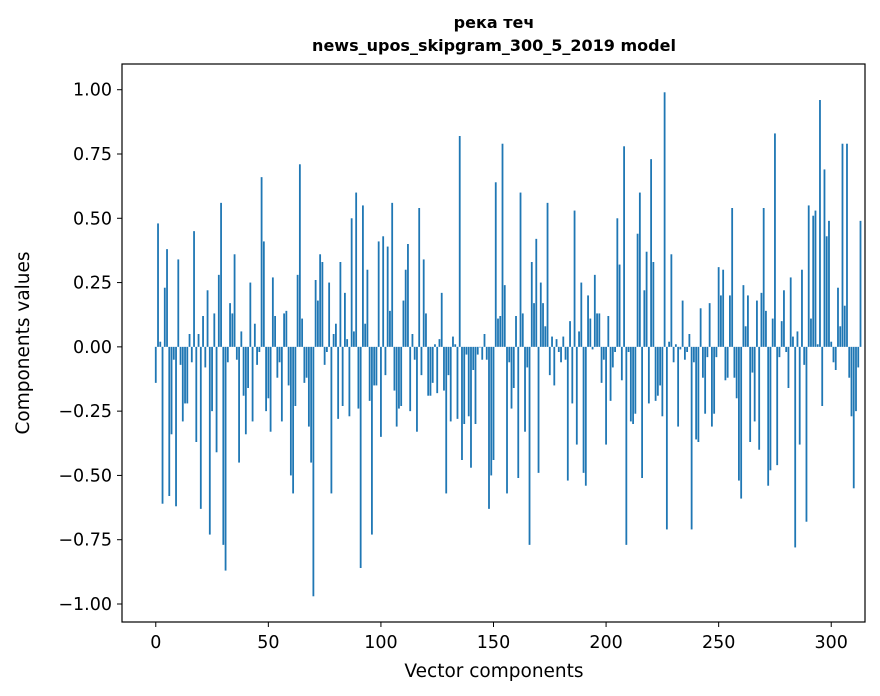 Image resolution: width=880 pixels, height=696 pixels. Describe the element at coordinates (268, 643) in the screenshot. I see `x-tick-label: 50` at that location.